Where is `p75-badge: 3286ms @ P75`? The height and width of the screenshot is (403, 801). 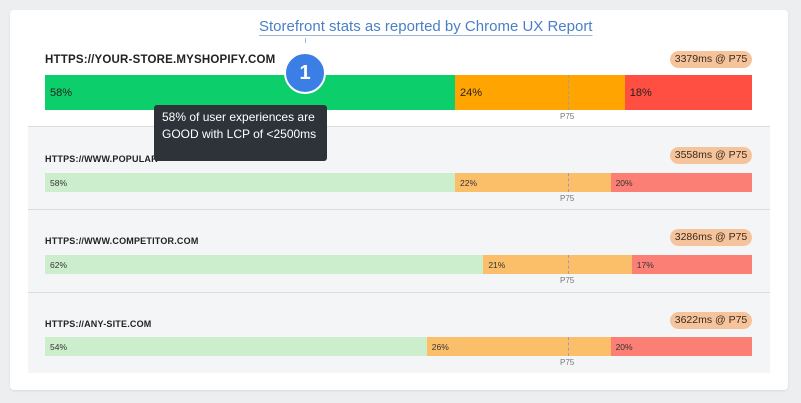 p75-badge: 3286ms @ P75 is located at coordinates (711, 237).